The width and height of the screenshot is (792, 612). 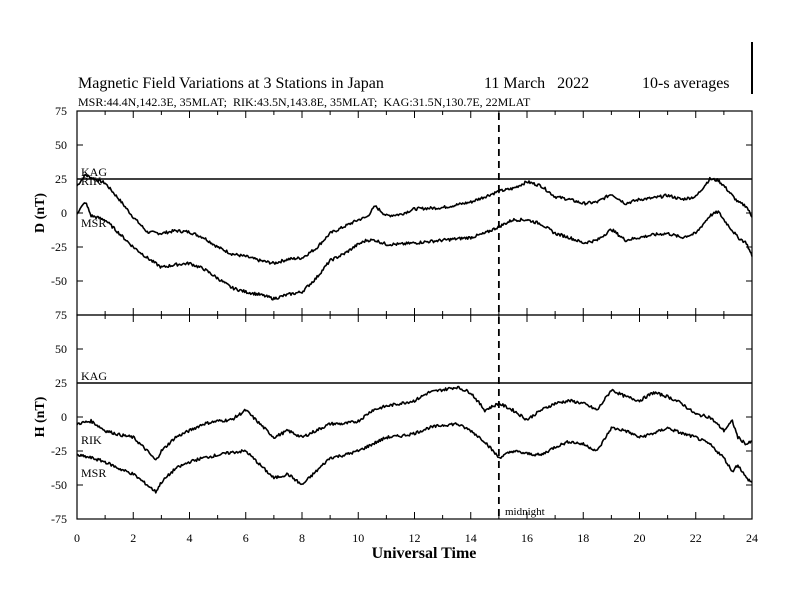 What do you see at coordinates (525, 512) in the screenshot?
I see `midnight-label: midnight` at bounding box center [525, 512].